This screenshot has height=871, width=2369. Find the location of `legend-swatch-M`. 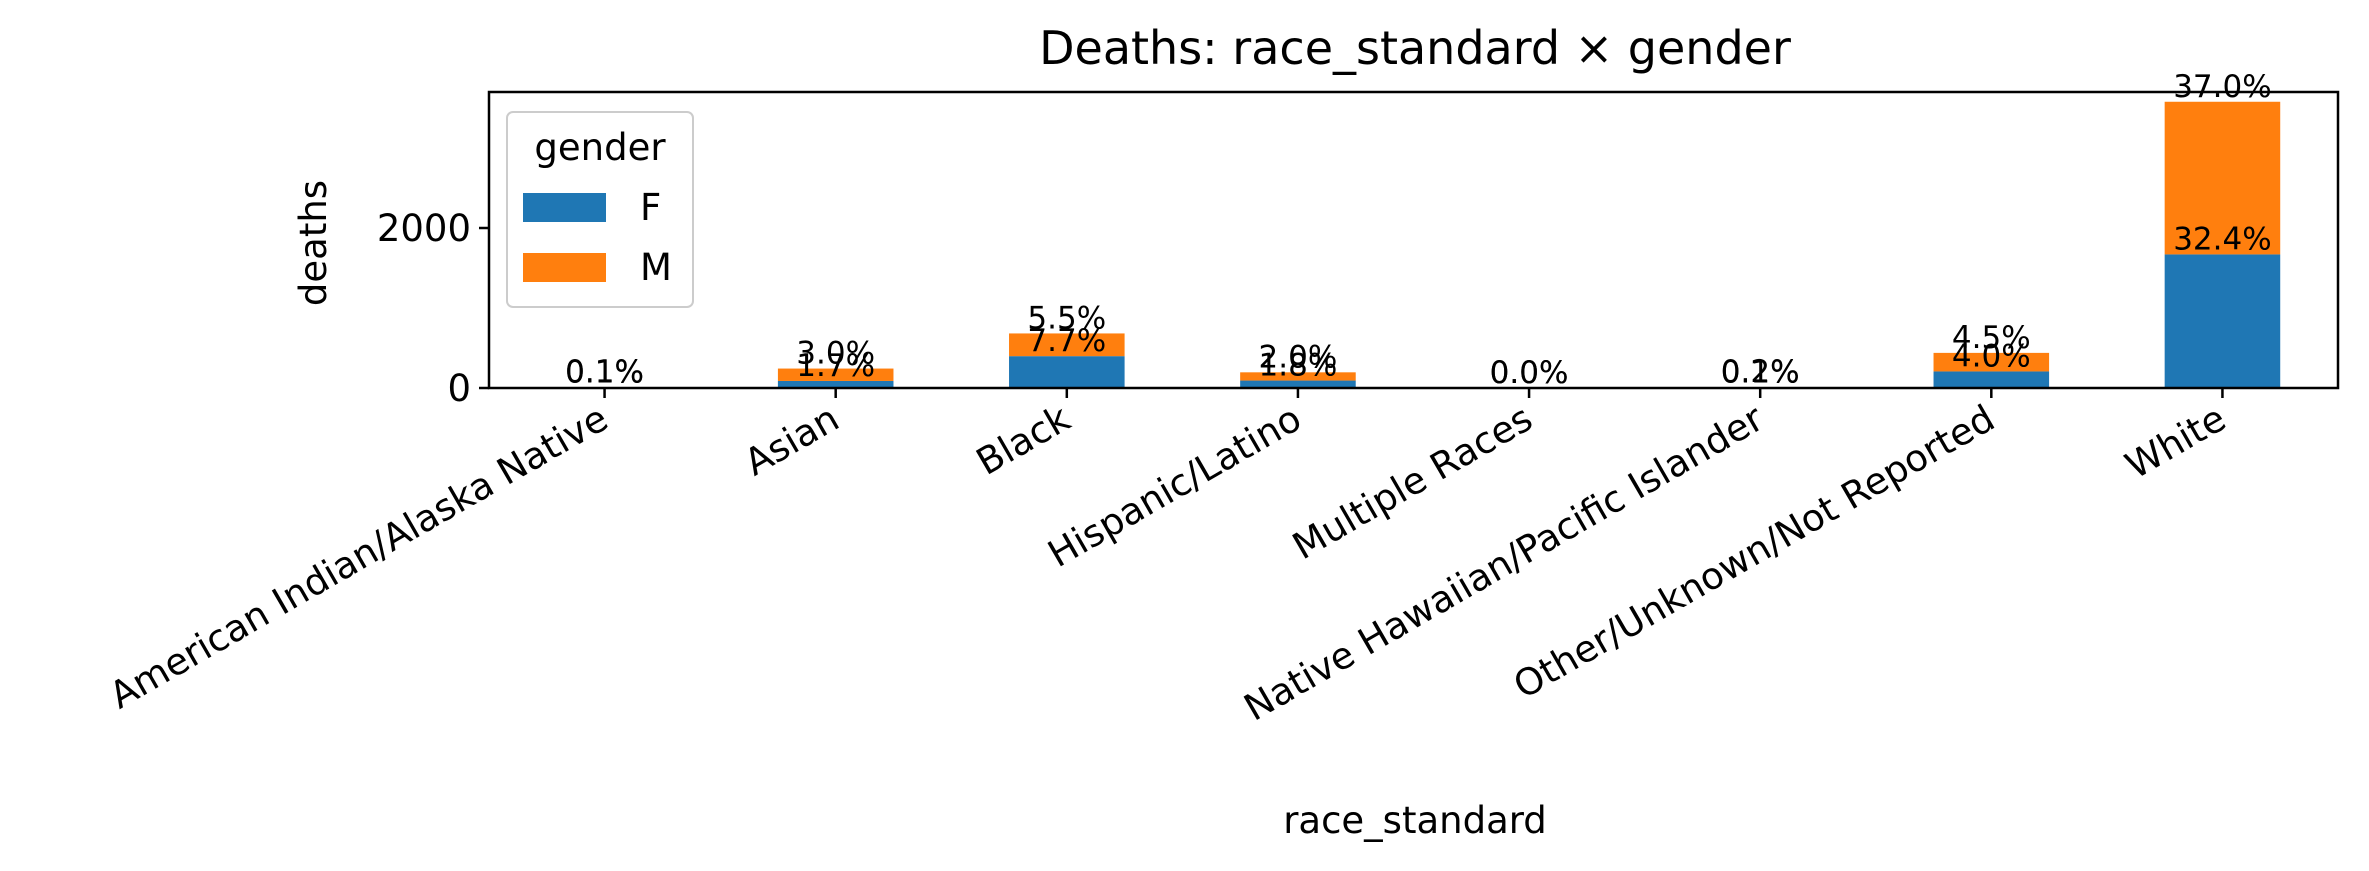

legend-swatch-M is located at coordinates (564, 267).